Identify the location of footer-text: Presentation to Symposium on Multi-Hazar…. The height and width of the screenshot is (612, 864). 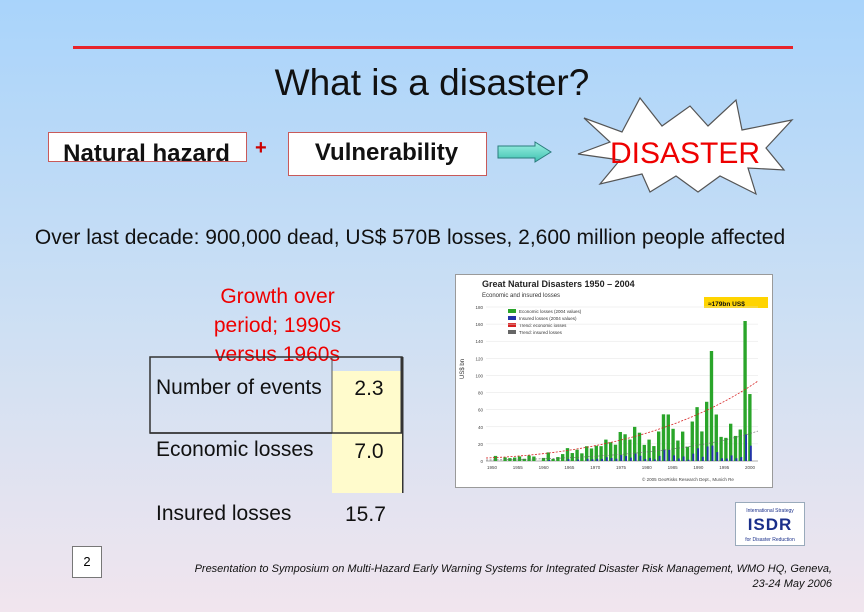
(513, 576).